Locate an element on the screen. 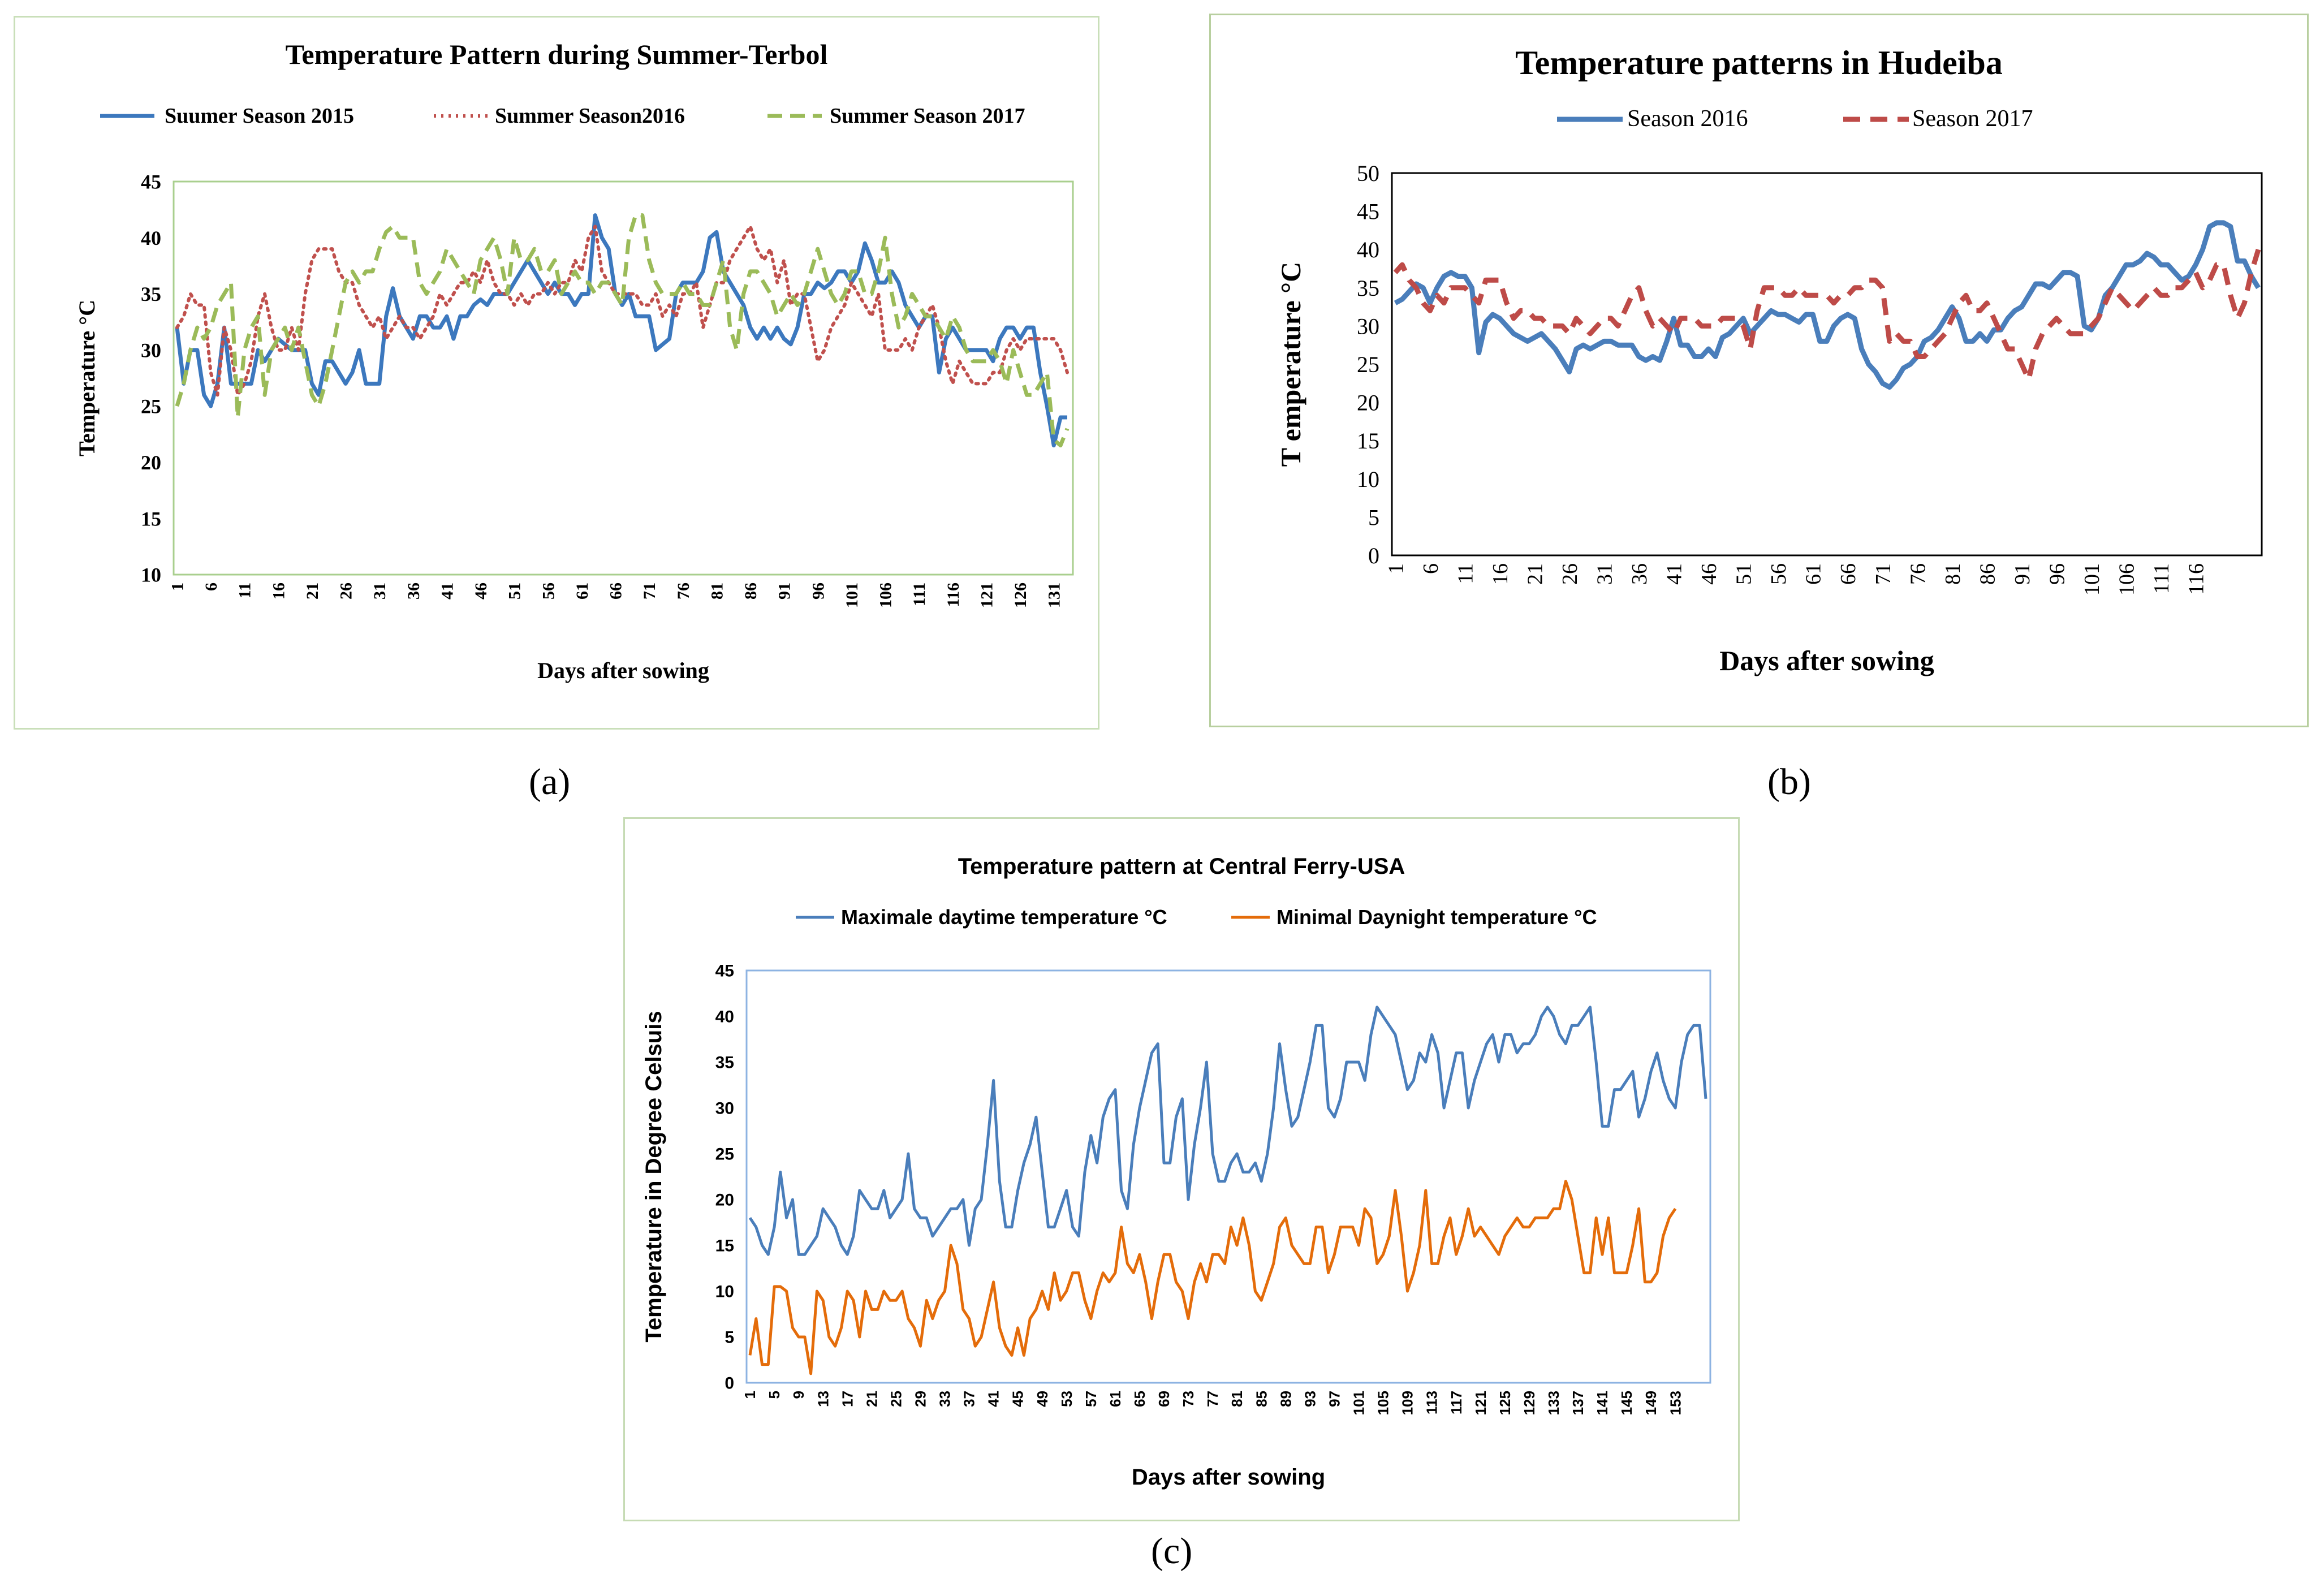  x-tick-label: 41 is located at coordinates (994, 1399).